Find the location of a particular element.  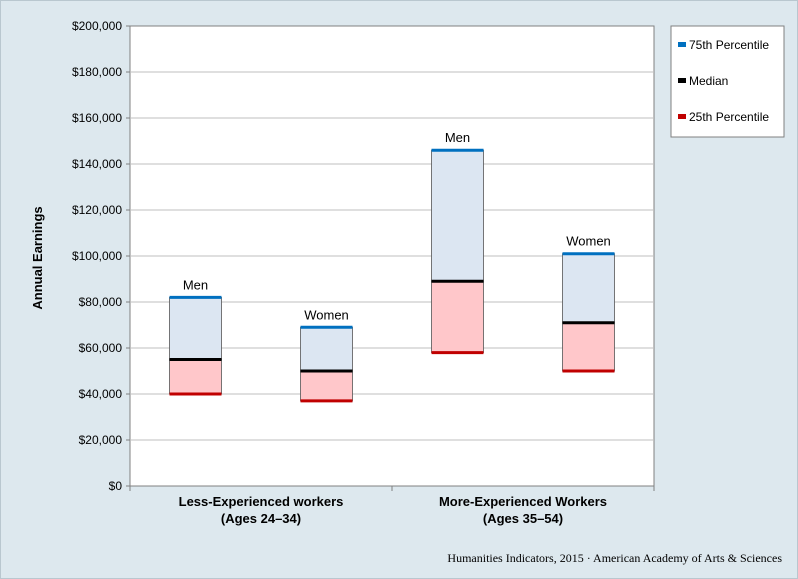

y-tick-label: $80,000 is located at coordinates (101, 302).